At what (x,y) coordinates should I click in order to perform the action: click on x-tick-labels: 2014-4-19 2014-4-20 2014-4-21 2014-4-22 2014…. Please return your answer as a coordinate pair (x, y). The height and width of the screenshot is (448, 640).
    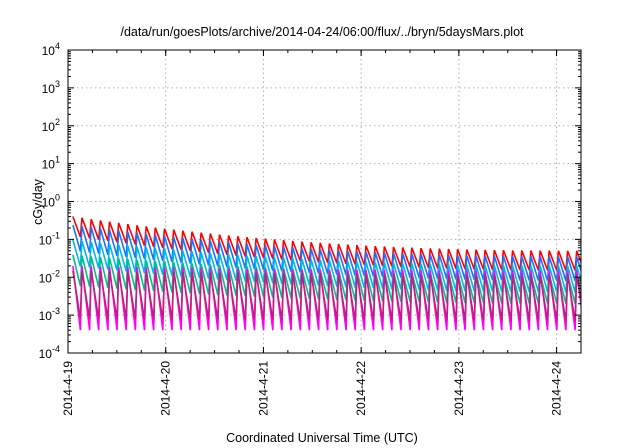
    Looking at the image, I should click on (312, 388).